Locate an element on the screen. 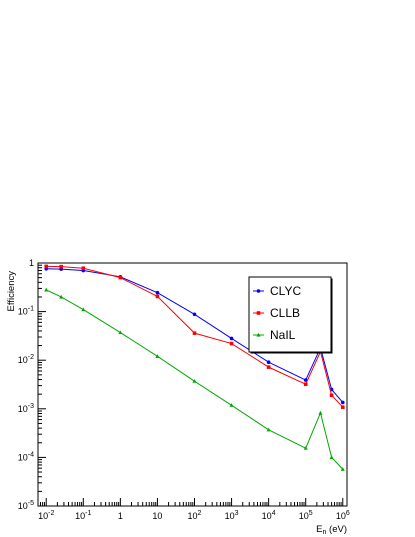  legend-box is located at coordinates (290, 314).